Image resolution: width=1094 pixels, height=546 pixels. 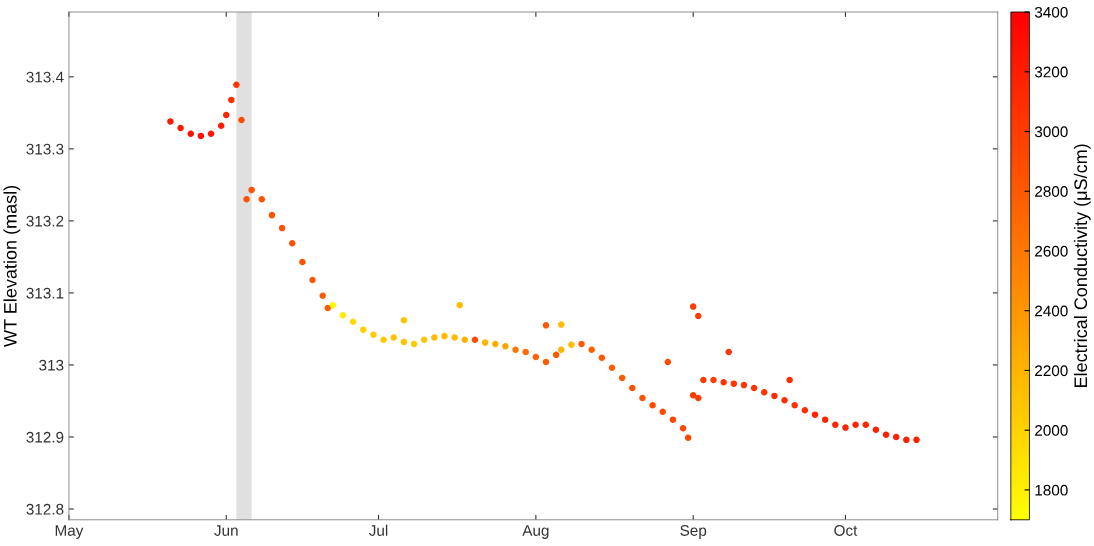 I want to click on x-tick-label: Aug, so click(x=535, y=532).